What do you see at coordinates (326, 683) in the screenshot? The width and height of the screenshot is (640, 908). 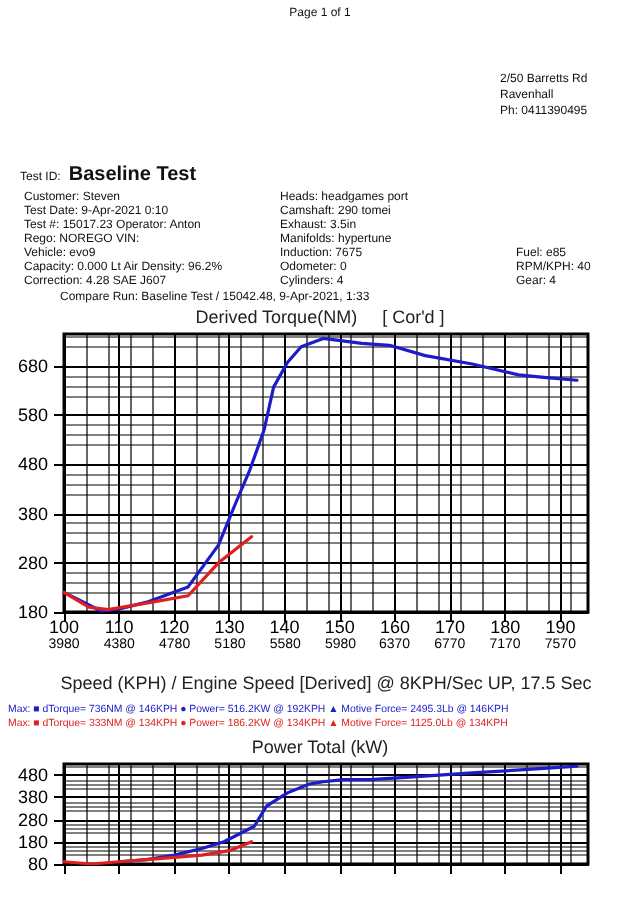 I see `x-axis-title: Speed (KPH) / Engine Speed [Derived] @ 8KPH/Sec UP, 17.5 Sec` at bounding box center [326, 683].